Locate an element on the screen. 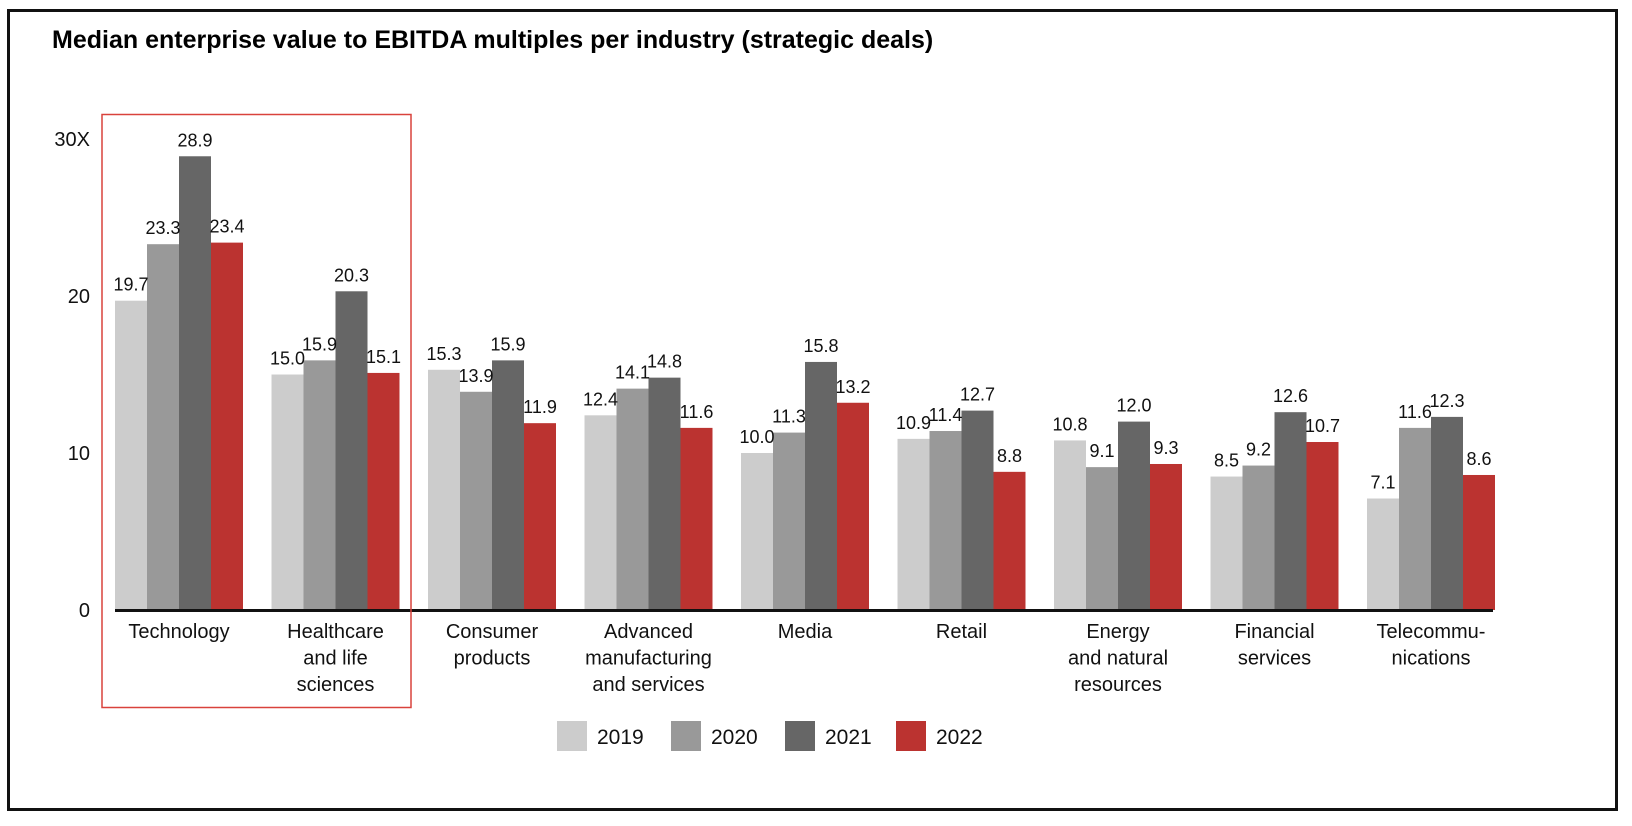 The height and width of the screenshot is (826, 1632). data-label: 9.3 is located at coordinates (1165, 448).